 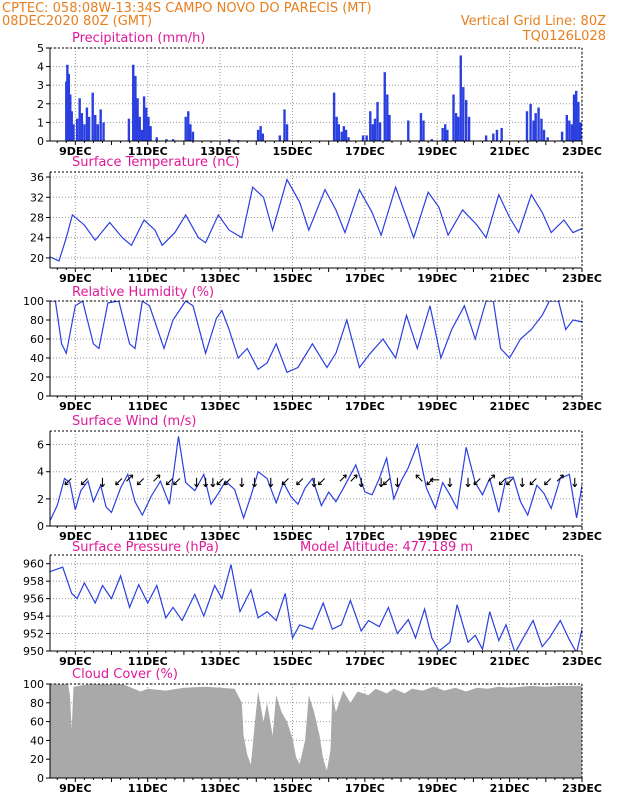 I want to click on y-tick-label: 960, so click(x=33, y=564).